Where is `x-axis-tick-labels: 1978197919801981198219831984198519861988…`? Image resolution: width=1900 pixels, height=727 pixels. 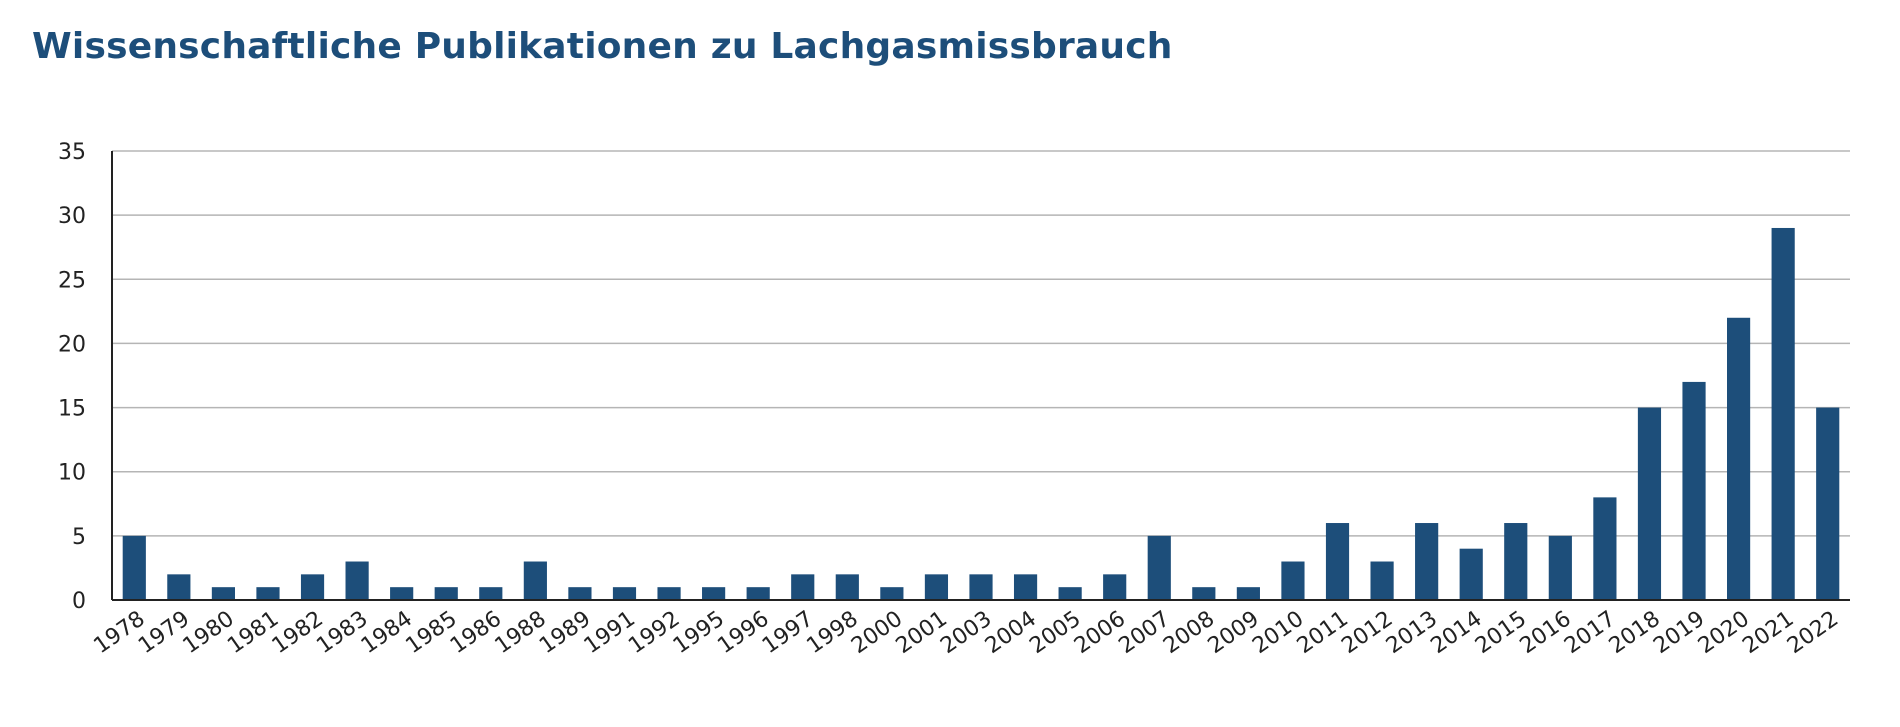
x-axis-tick-labels: 1978197919801981198219831984198519861988… is located at coordinates (967, 632).